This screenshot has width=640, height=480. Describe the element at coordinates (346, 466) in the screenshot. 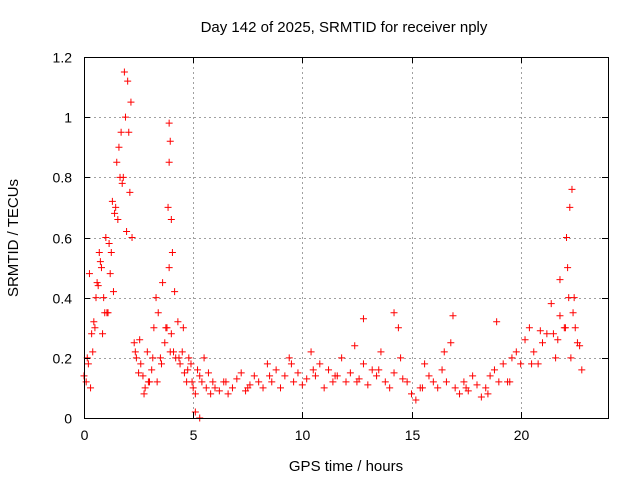

I see `x-axis-label: GPS time / hours` at that location.